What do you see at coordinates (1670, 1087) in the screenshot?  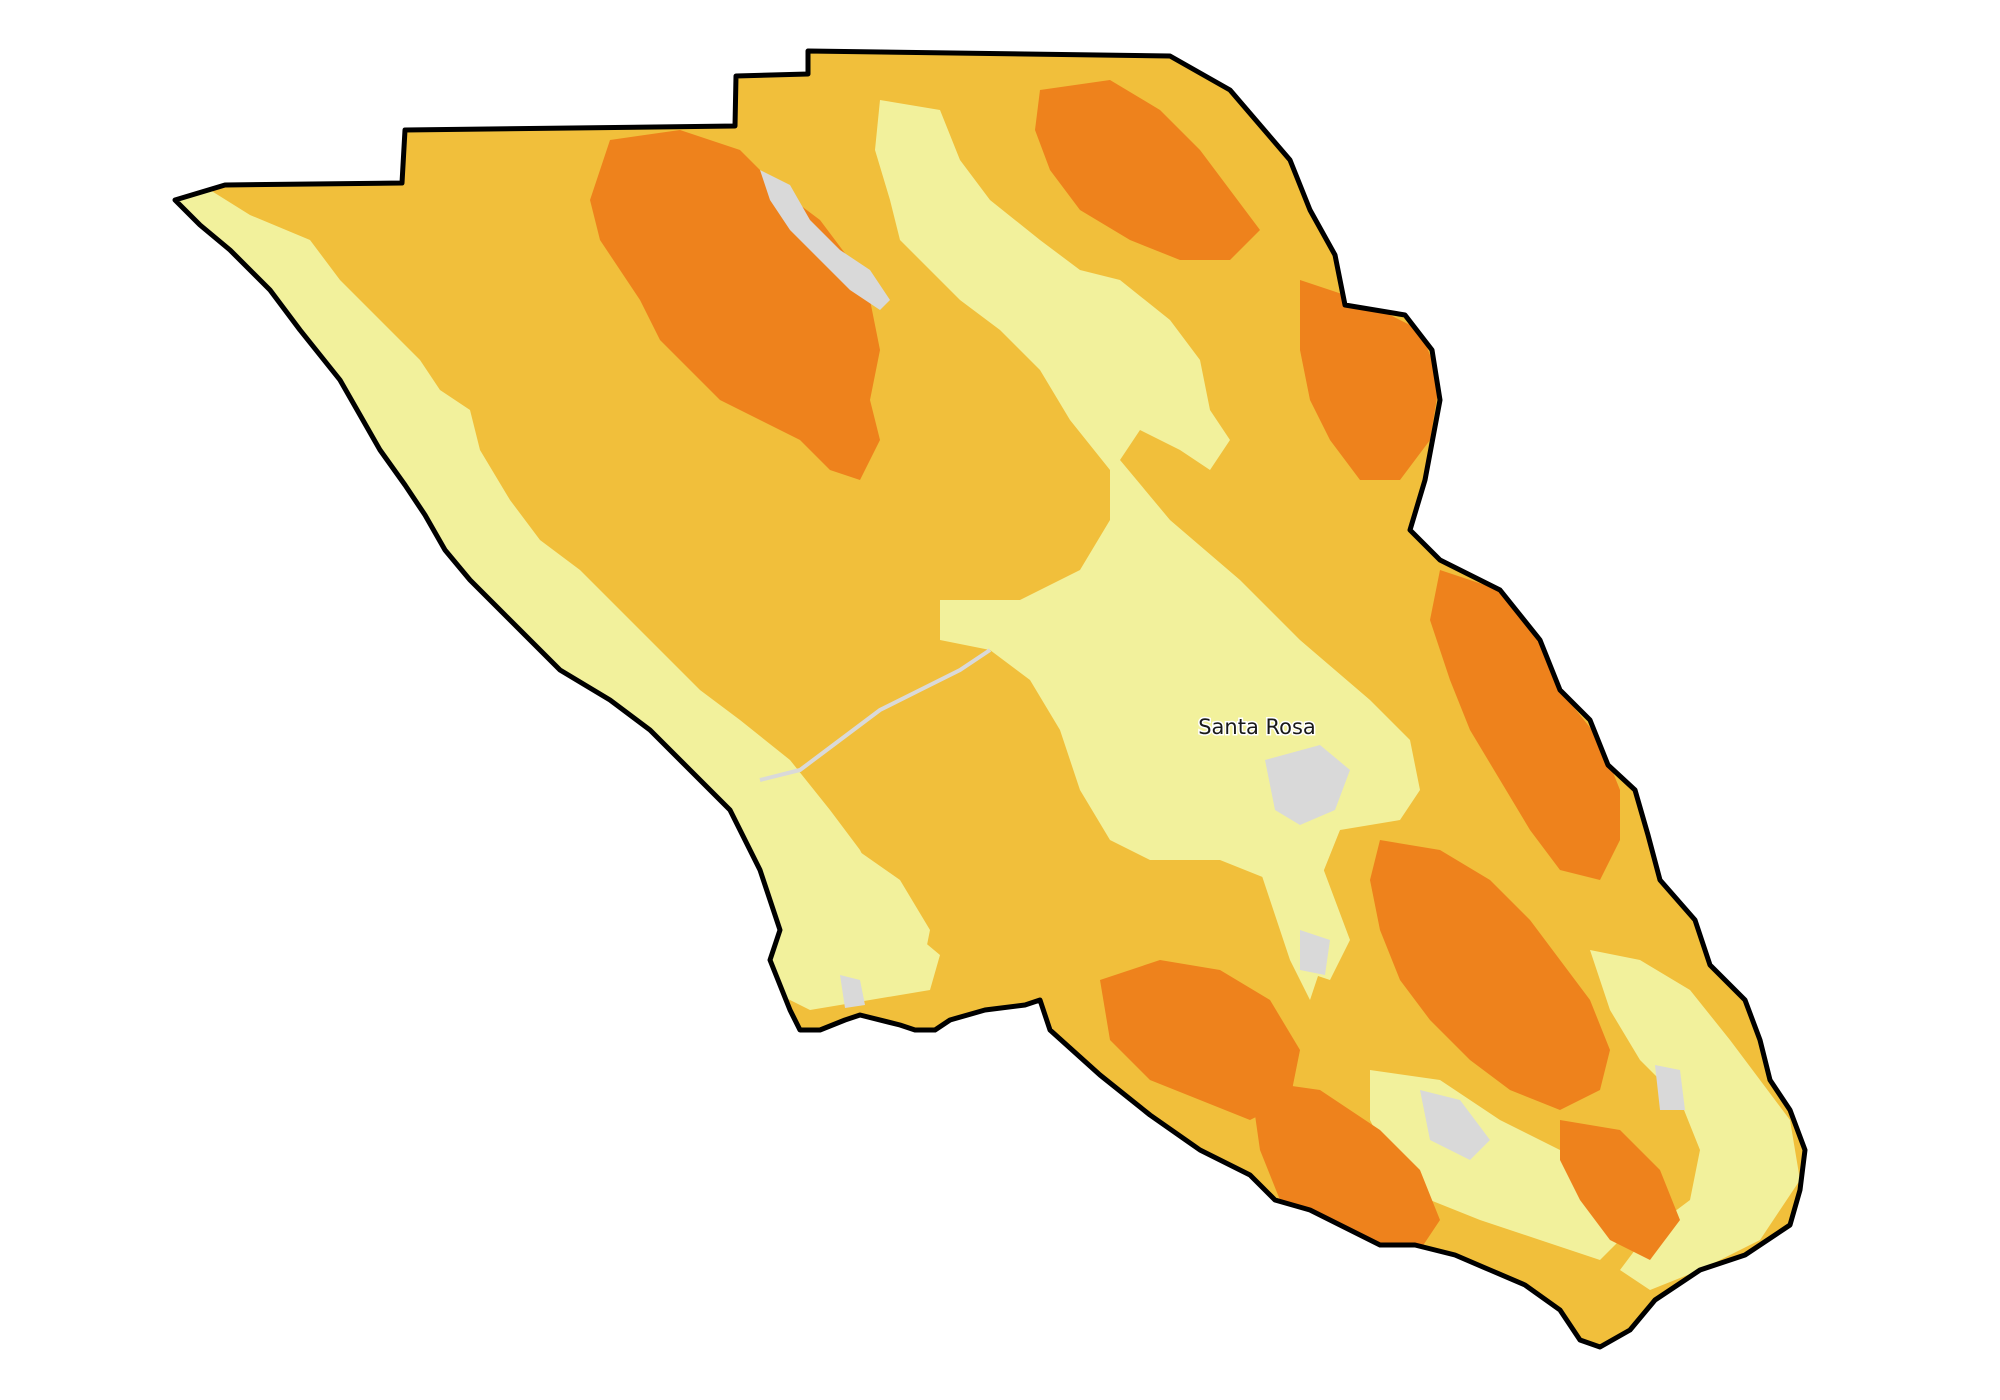 I see `sonoma-urban-area` at bounding box center [1670, 1087].